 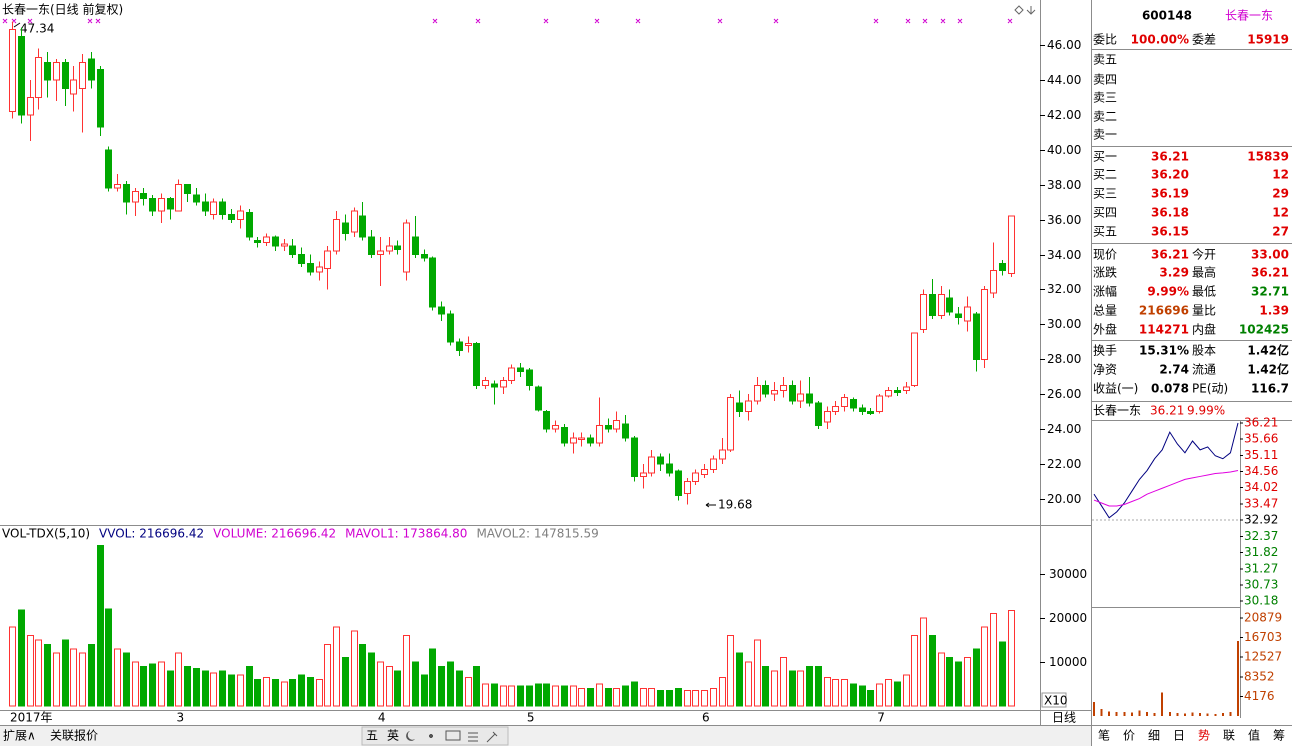 I want to click on quote-label: 买一, so click(x=1105, y=157).